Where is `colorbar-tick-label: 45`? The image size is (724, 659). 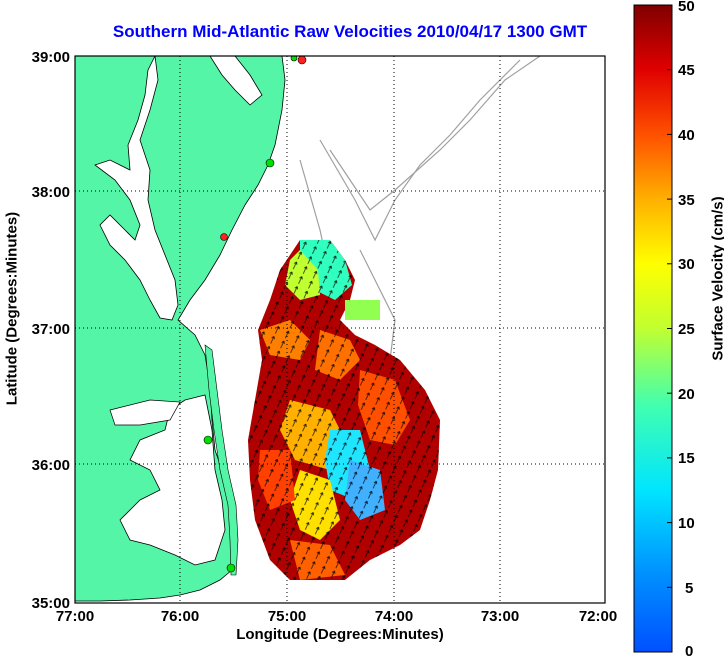 colorbar-tick-label: 45 is located at coordinates (686, 70).